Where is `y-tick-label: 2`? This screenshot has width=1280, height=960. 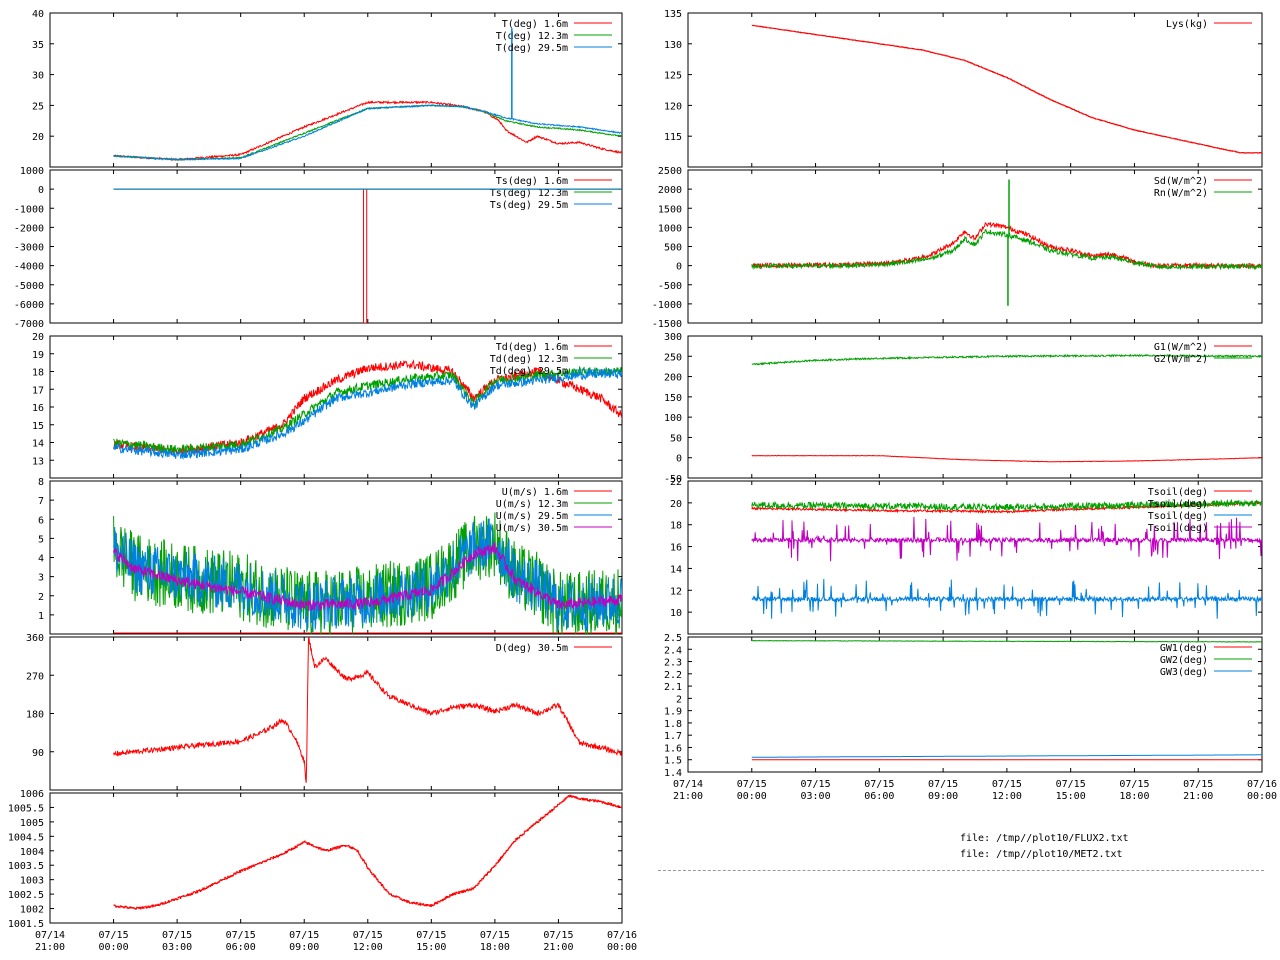 y-tick-label: 2 is located at coordinates (679, 699).